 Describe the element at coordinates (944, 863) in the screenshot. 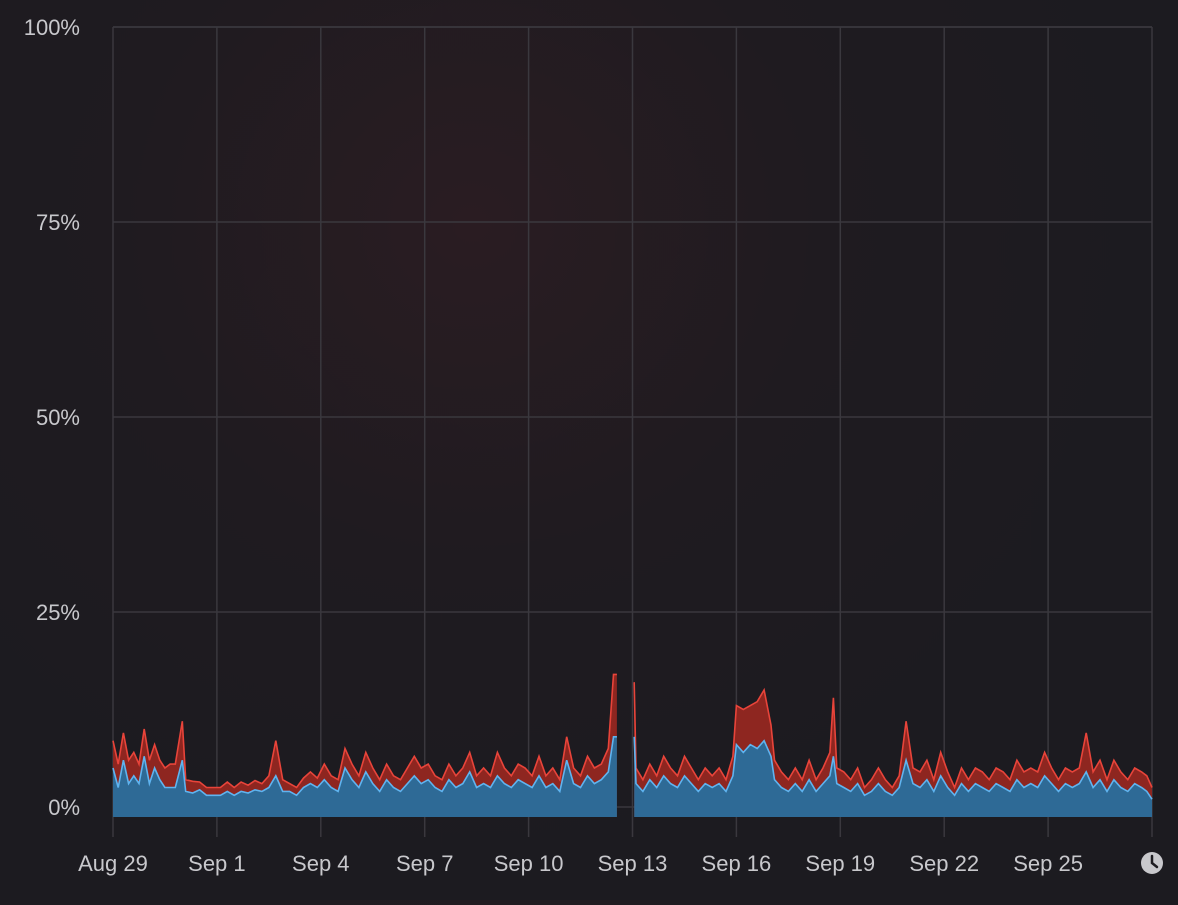

I see `x-tick-label: Sep 22` at that location.